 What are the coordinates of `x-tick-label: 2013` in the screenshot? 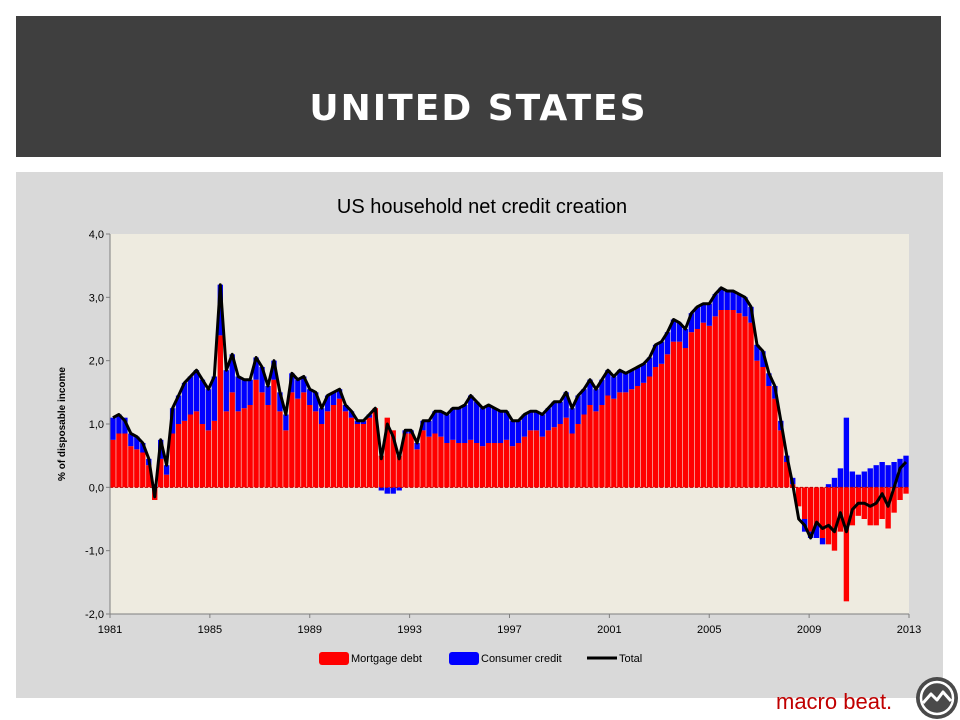 It's located at (909, 630).